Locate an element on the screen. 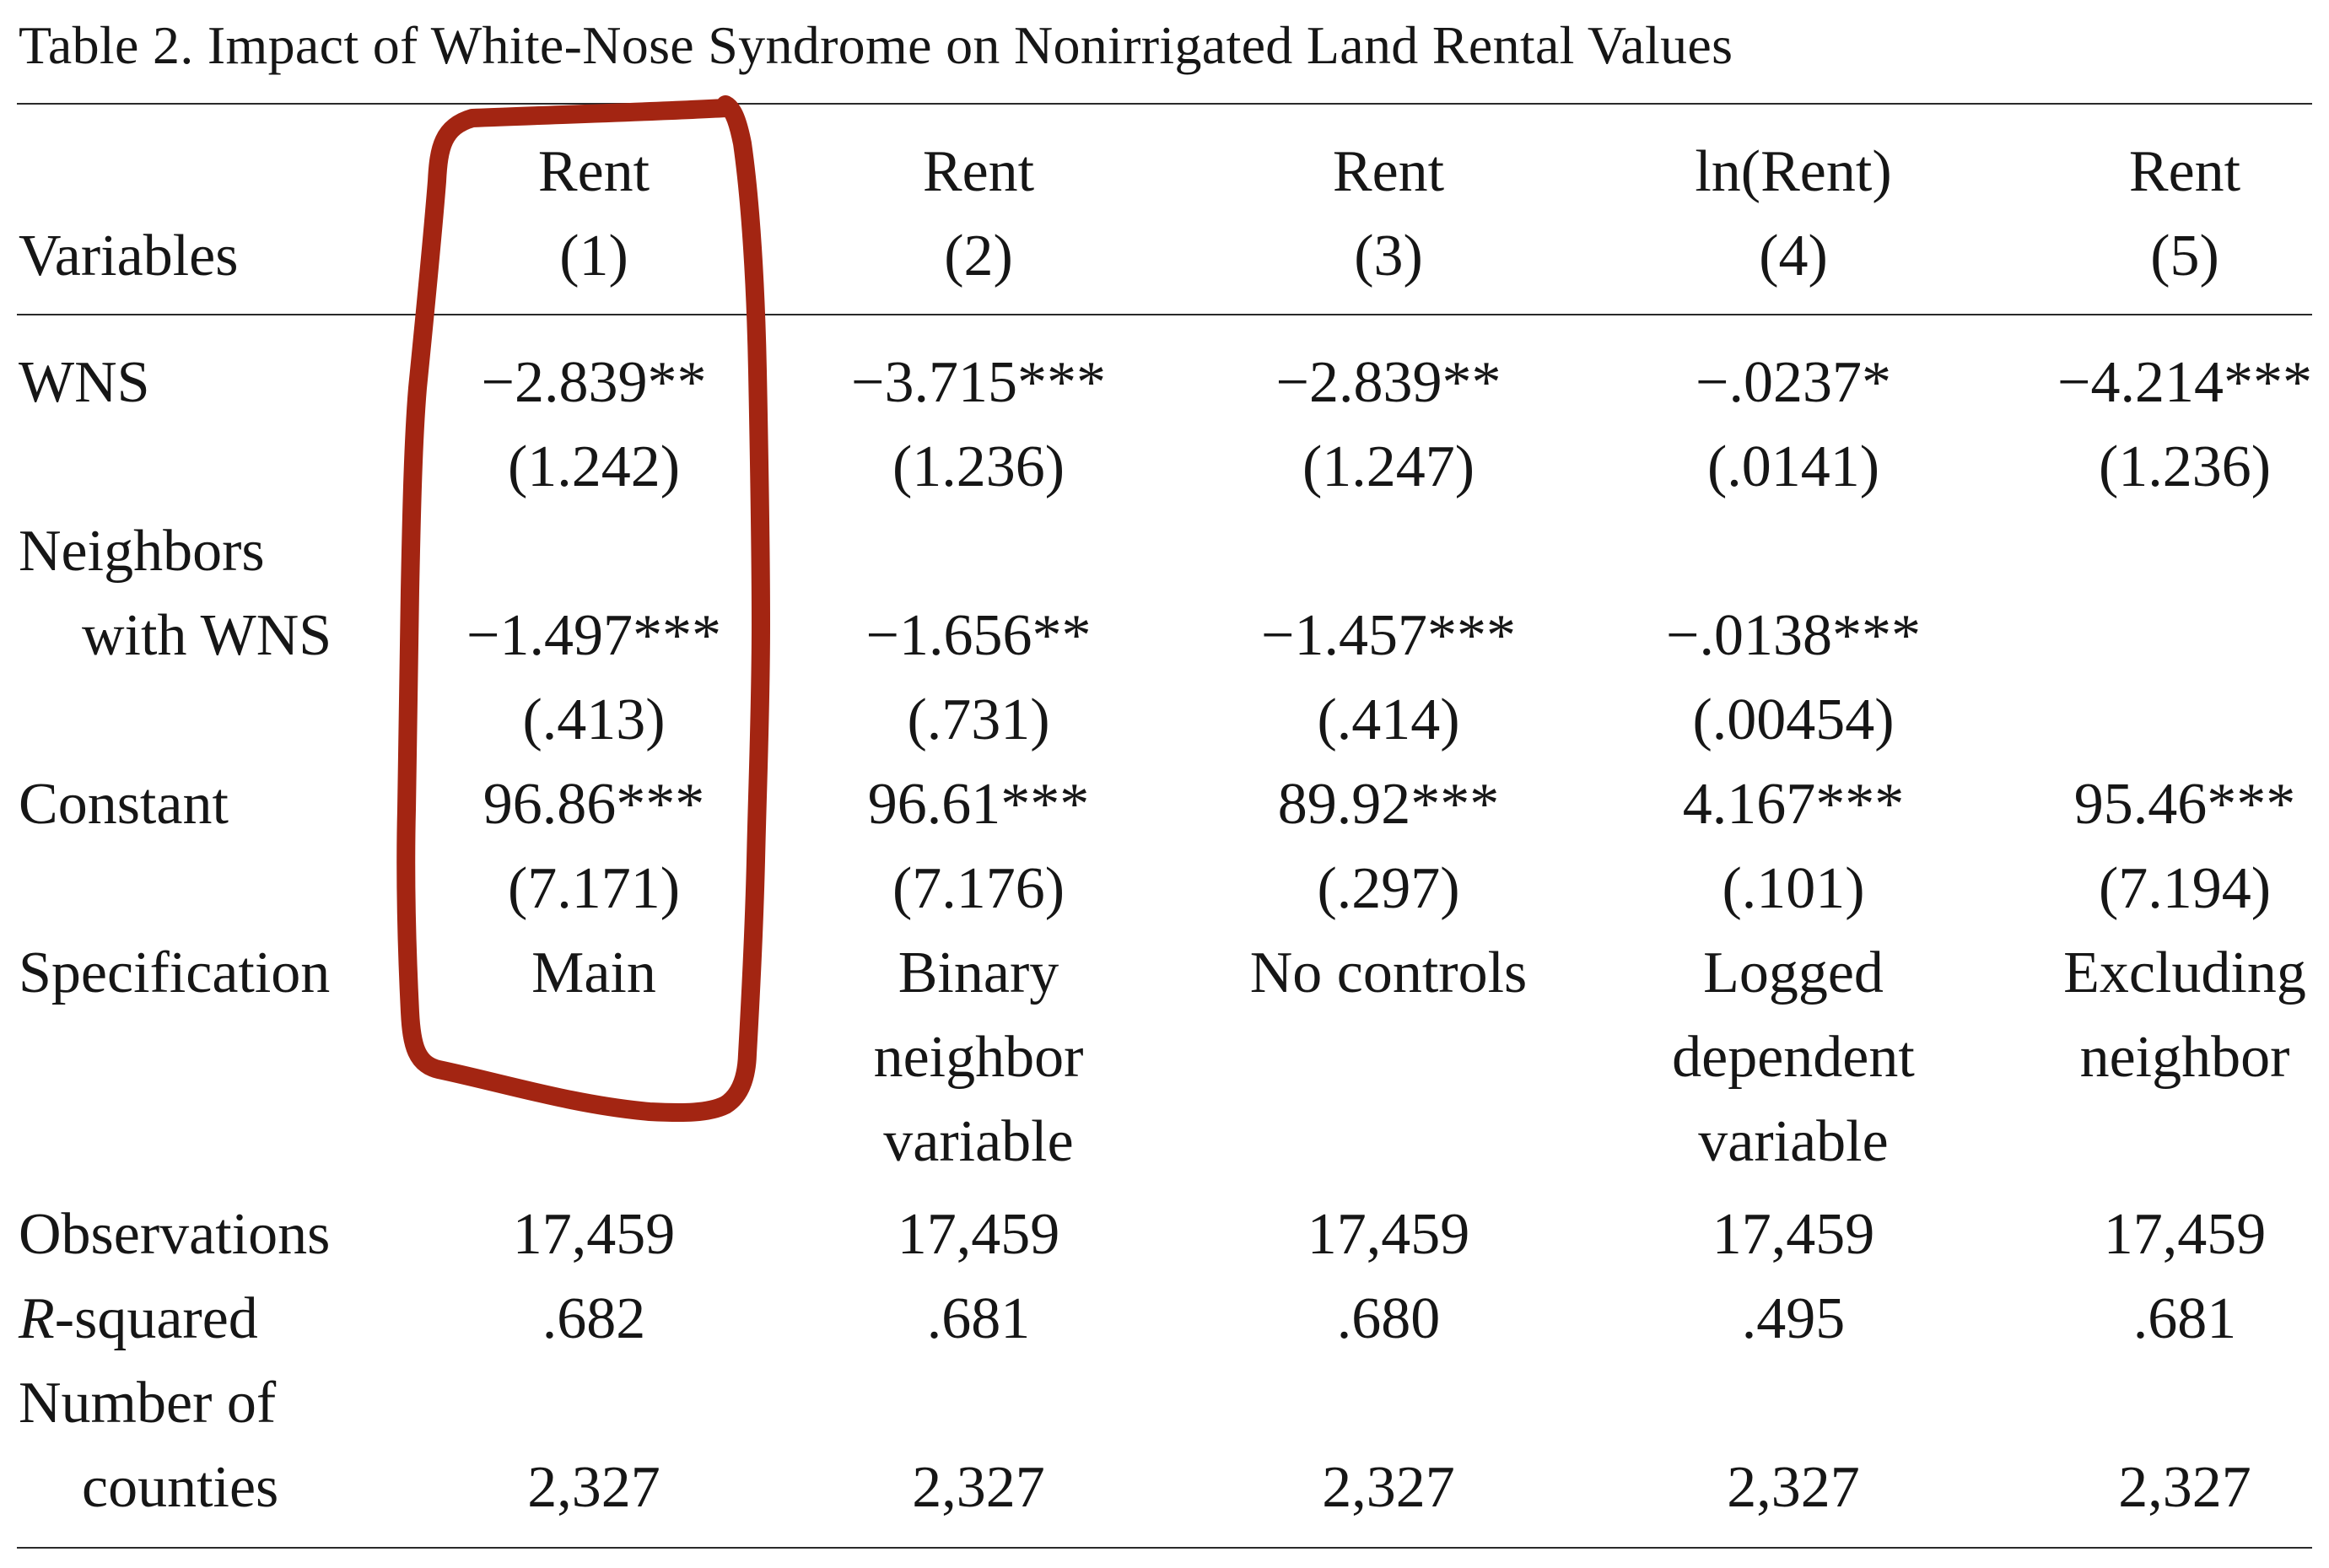 This screenshot has height=1568, width=2329. r-squared-label-rest: -squared is located at coordinates (156, 1318).